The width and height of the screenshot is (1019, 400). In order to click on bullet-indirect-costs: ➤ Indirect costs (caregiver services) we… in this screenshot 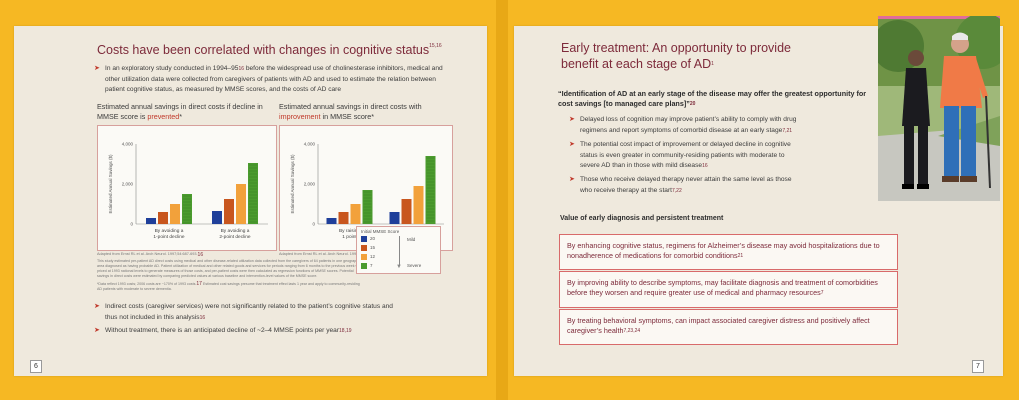, I will do `click(243, 312)`.